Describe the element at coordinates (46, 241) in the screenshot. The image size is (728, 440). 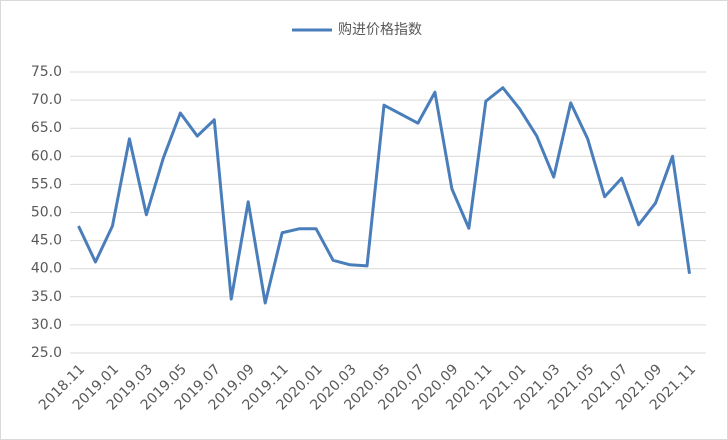
I see `y-tick-label: 45.0` at that location.